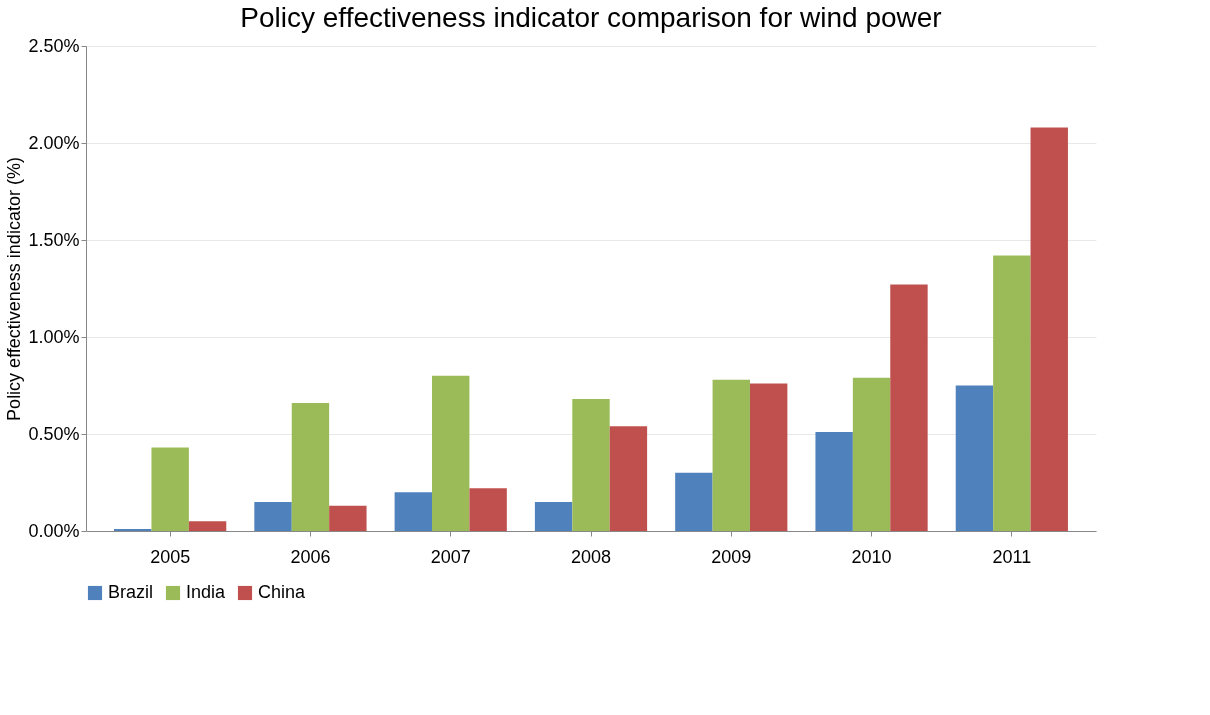 This screenshot has width=1210, height=715. What do you see at coordinates (871, 556) in the screenshot?
I see `x-tick-label: 2010` at bounding box center [871, 556].